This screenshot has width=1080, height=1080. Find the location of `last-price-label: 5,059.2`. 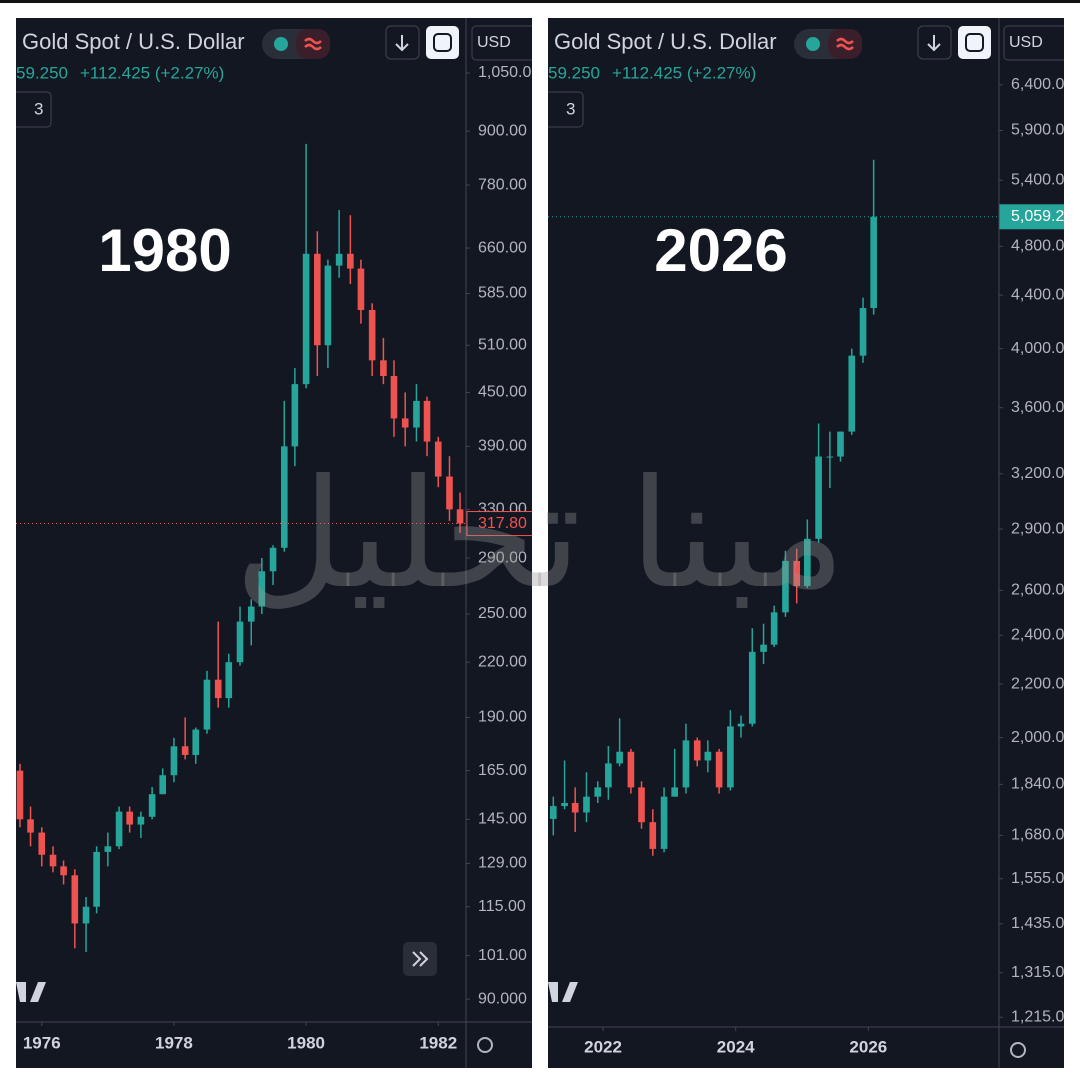

last-price-label: 5,059.2 is located at coordinates (1037, 216).